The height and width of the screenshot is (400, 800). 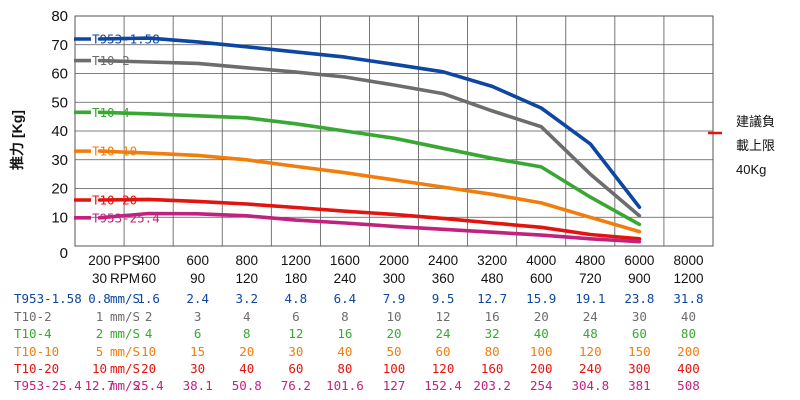 What do you see at coordinates (492, 368) in the screenshot?
I see `table-cell-speed: 160` at bounding box center [492, 368].